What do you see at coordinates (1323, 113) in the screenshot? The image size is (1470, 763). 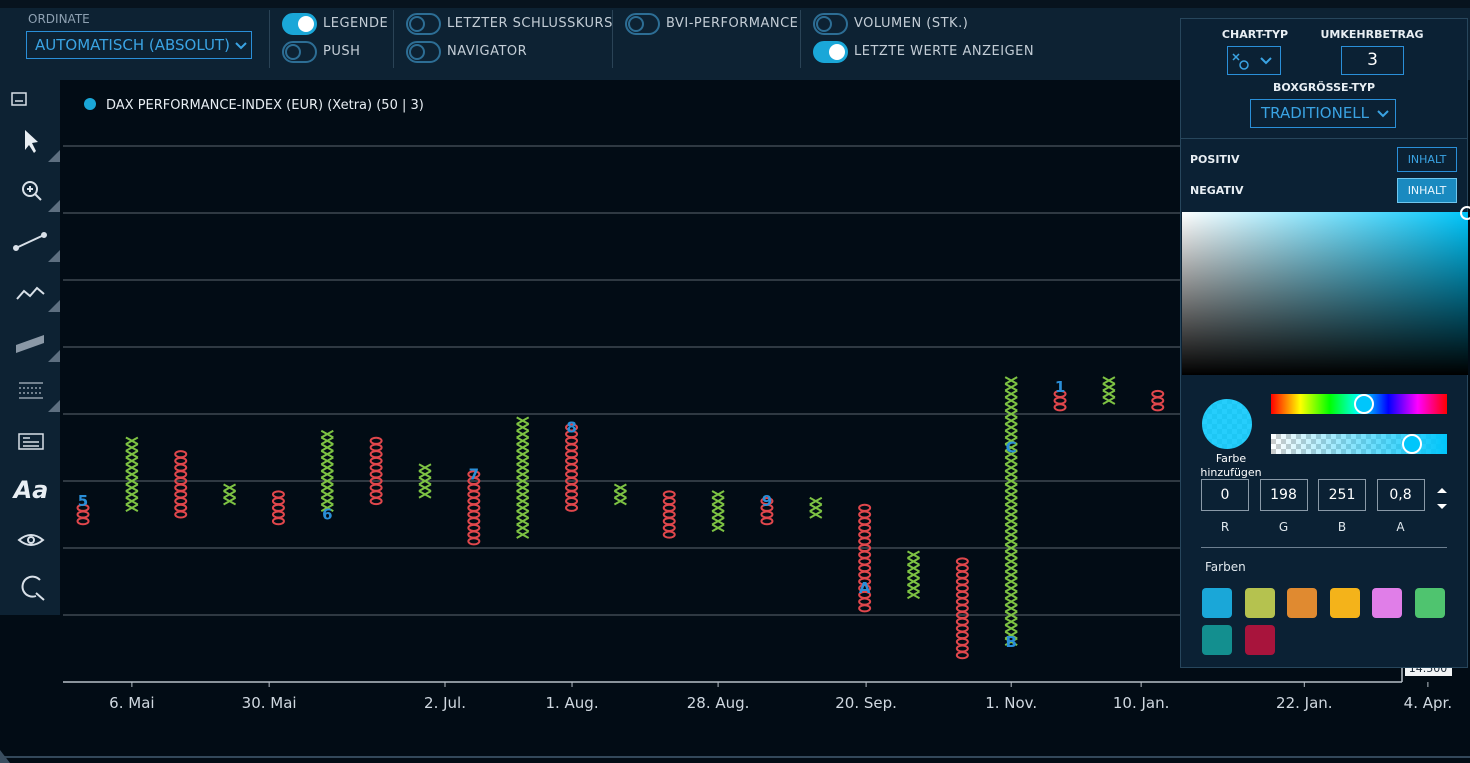 I see `box-size-type-select: TRADITIONELL` at bounding box center [1323, 113].